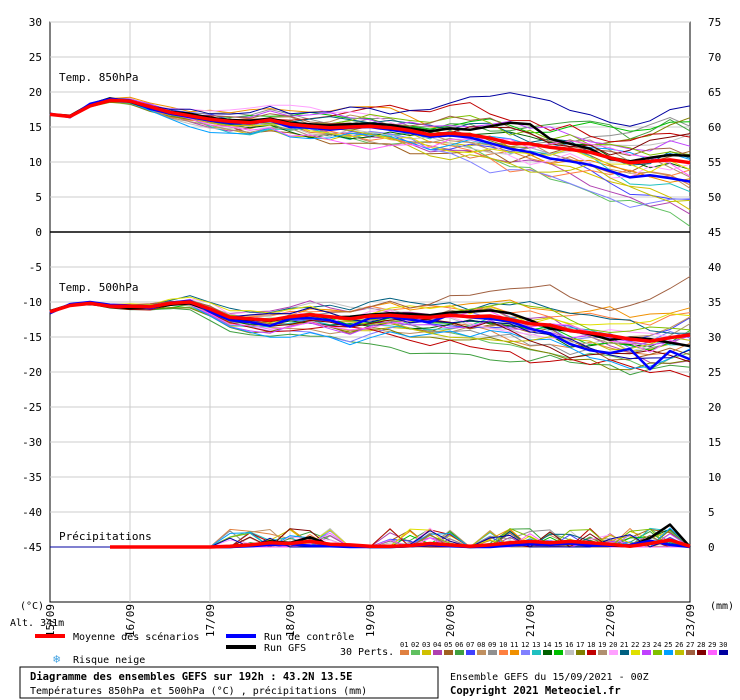 This screenshot has width=740, height=700. I want to click on right-tick-label: 25, so click(714, 372).